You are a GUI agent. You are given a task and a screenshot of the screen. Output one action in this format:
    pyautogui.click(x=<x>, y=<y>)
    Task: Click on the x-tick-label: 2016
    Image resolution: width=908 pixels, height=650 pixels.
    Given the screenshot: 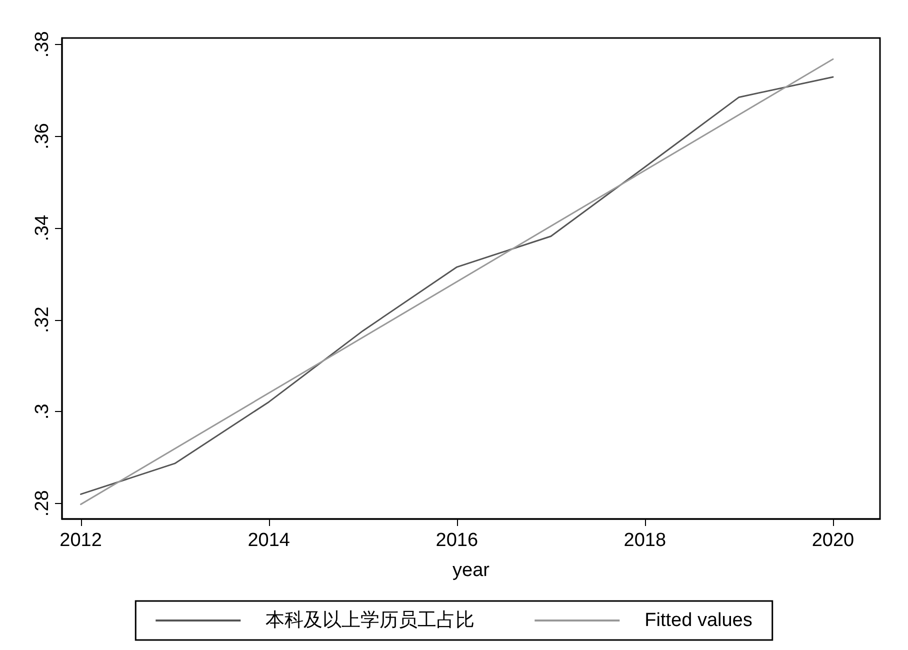 What is the action you would take?
    pyautogui.click(x=457, y=540)
    